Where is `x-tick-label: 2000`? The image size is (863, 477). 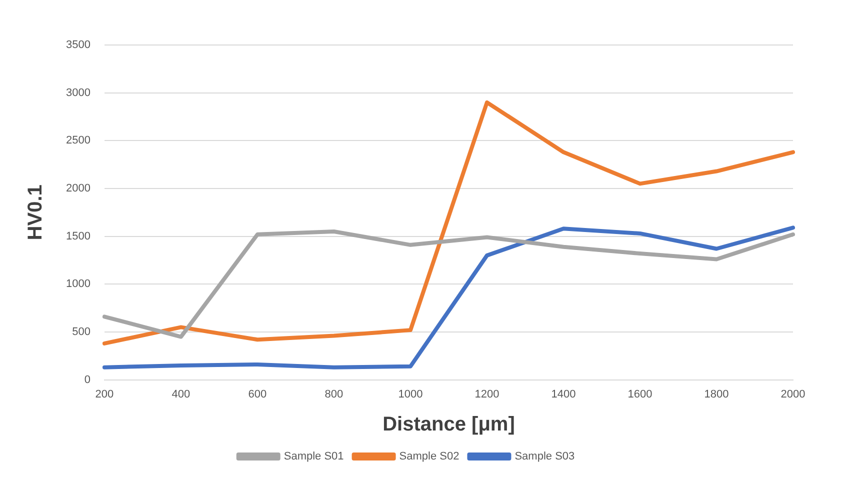
x-tick-label: 2000 is located at coordinates (793, 394).